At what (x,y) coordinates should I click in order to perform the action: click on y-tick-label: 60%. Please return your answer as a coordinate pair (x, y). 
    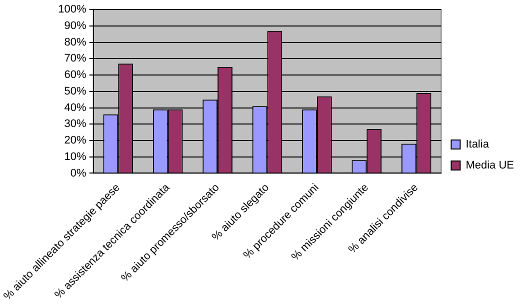
    Looking at the image, I should click on (75, 75).